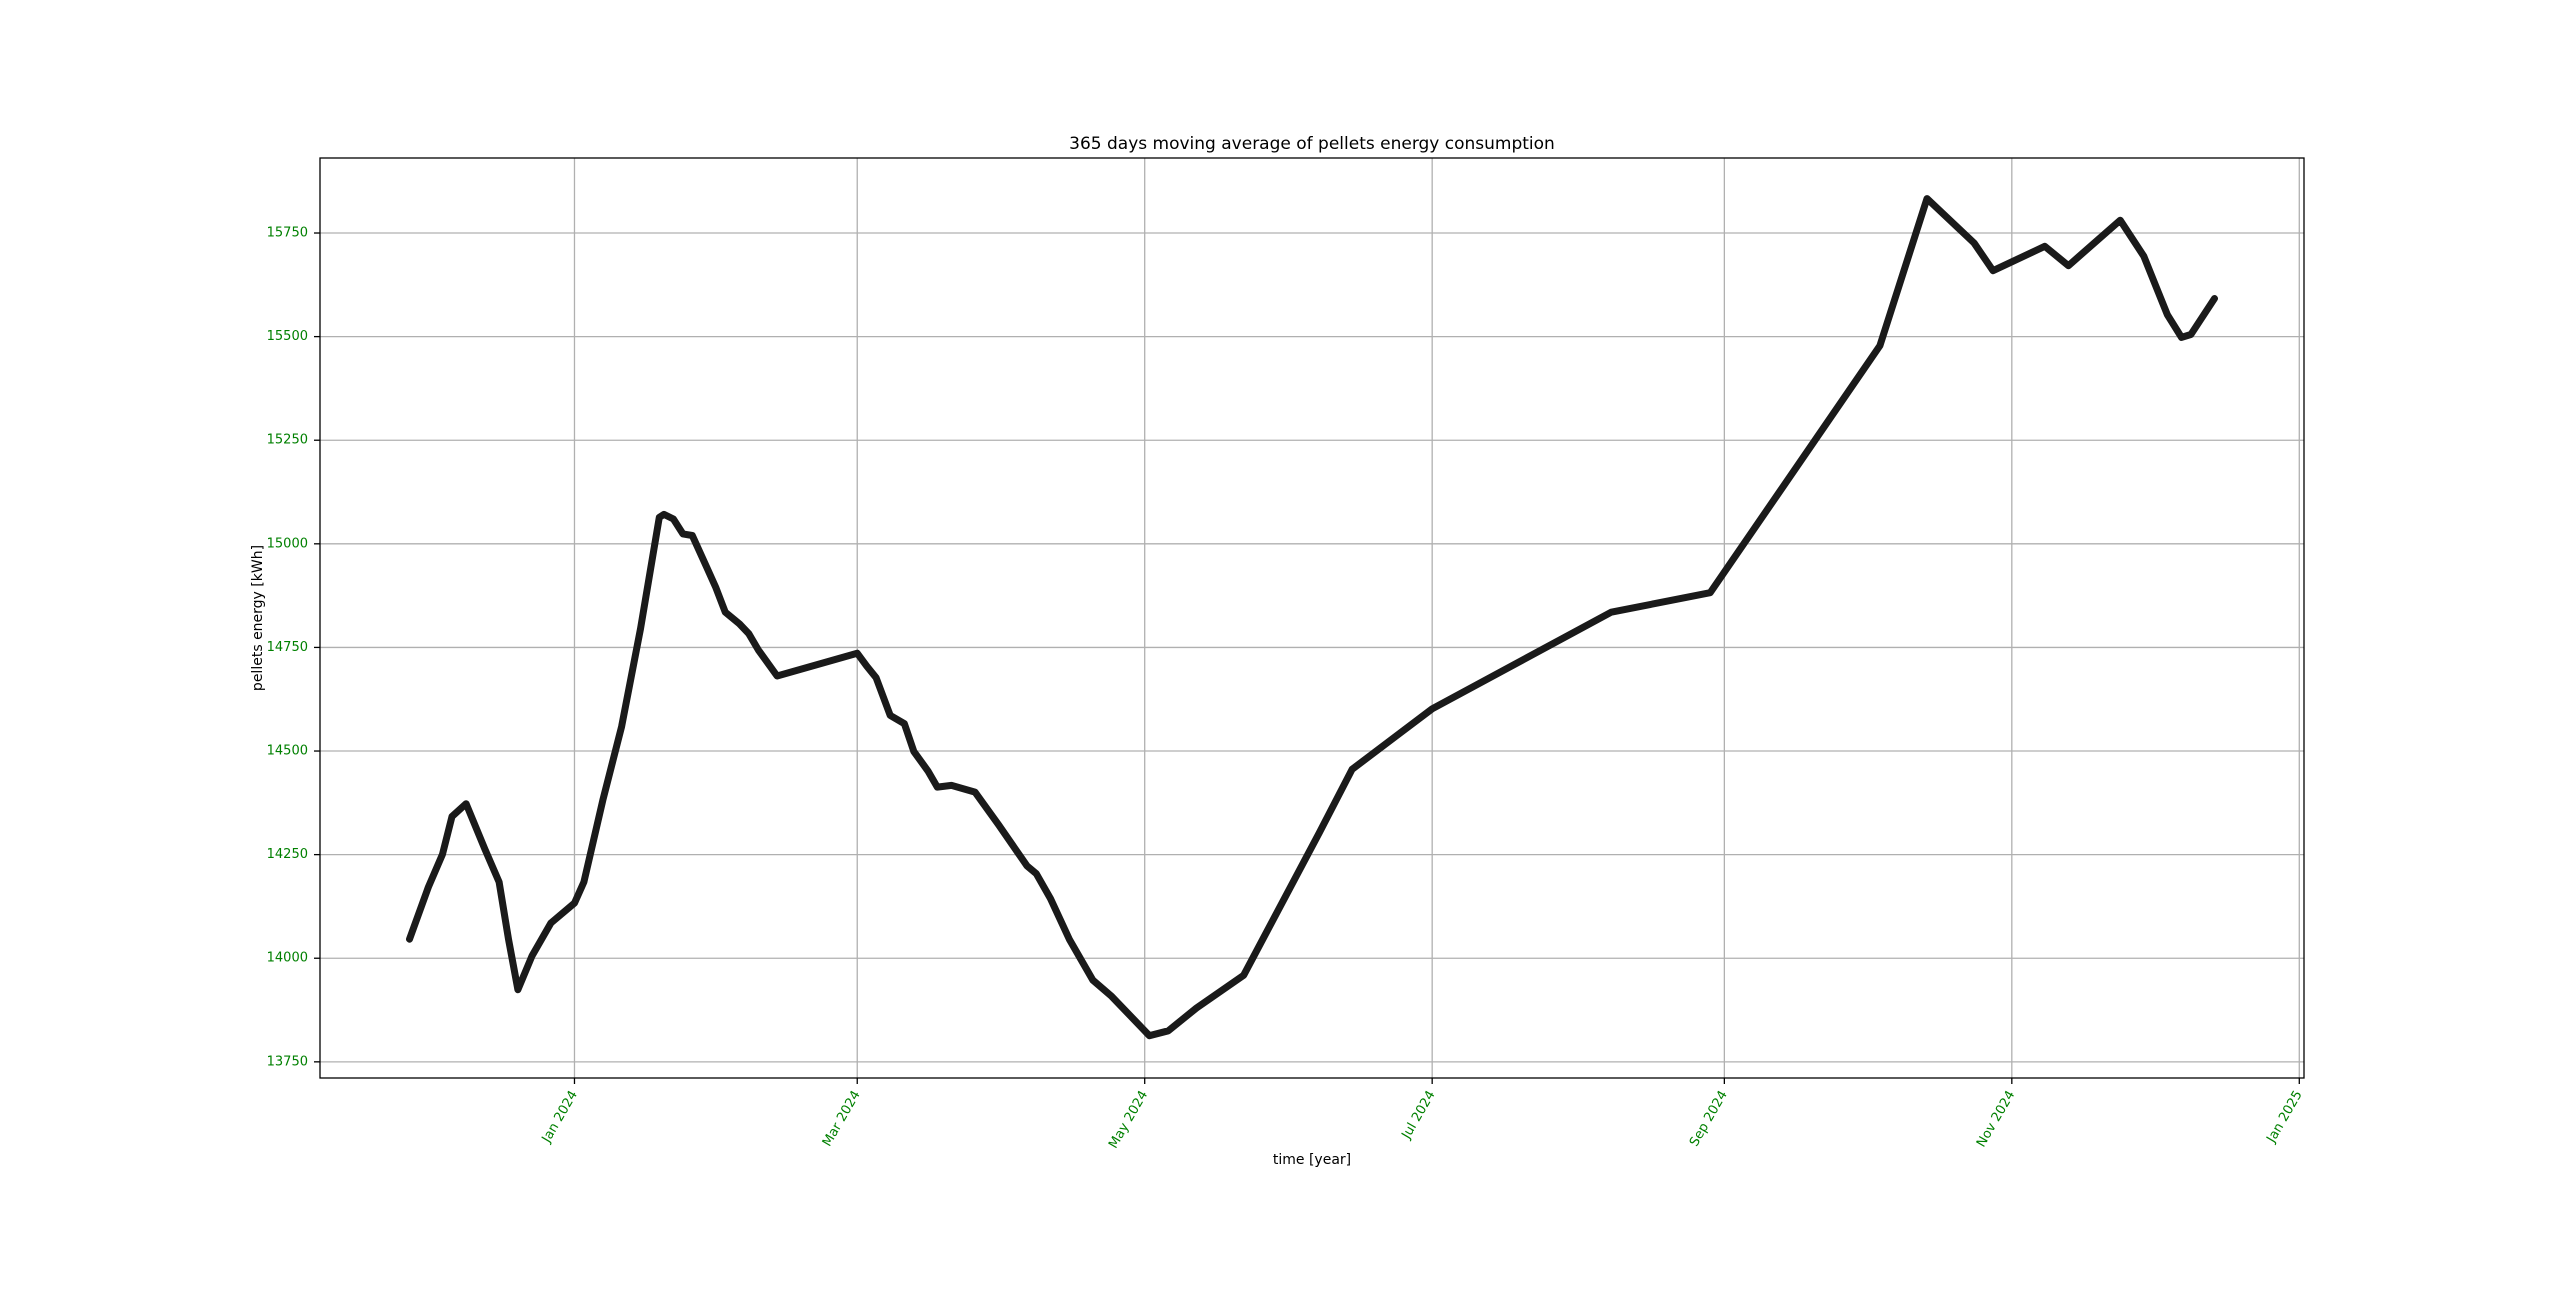 This screenshot has height=1314, width=2560. Describe the element at coordinates (287, 1061) in the screenshot. I see `y-tick-label: 13750` at that location.